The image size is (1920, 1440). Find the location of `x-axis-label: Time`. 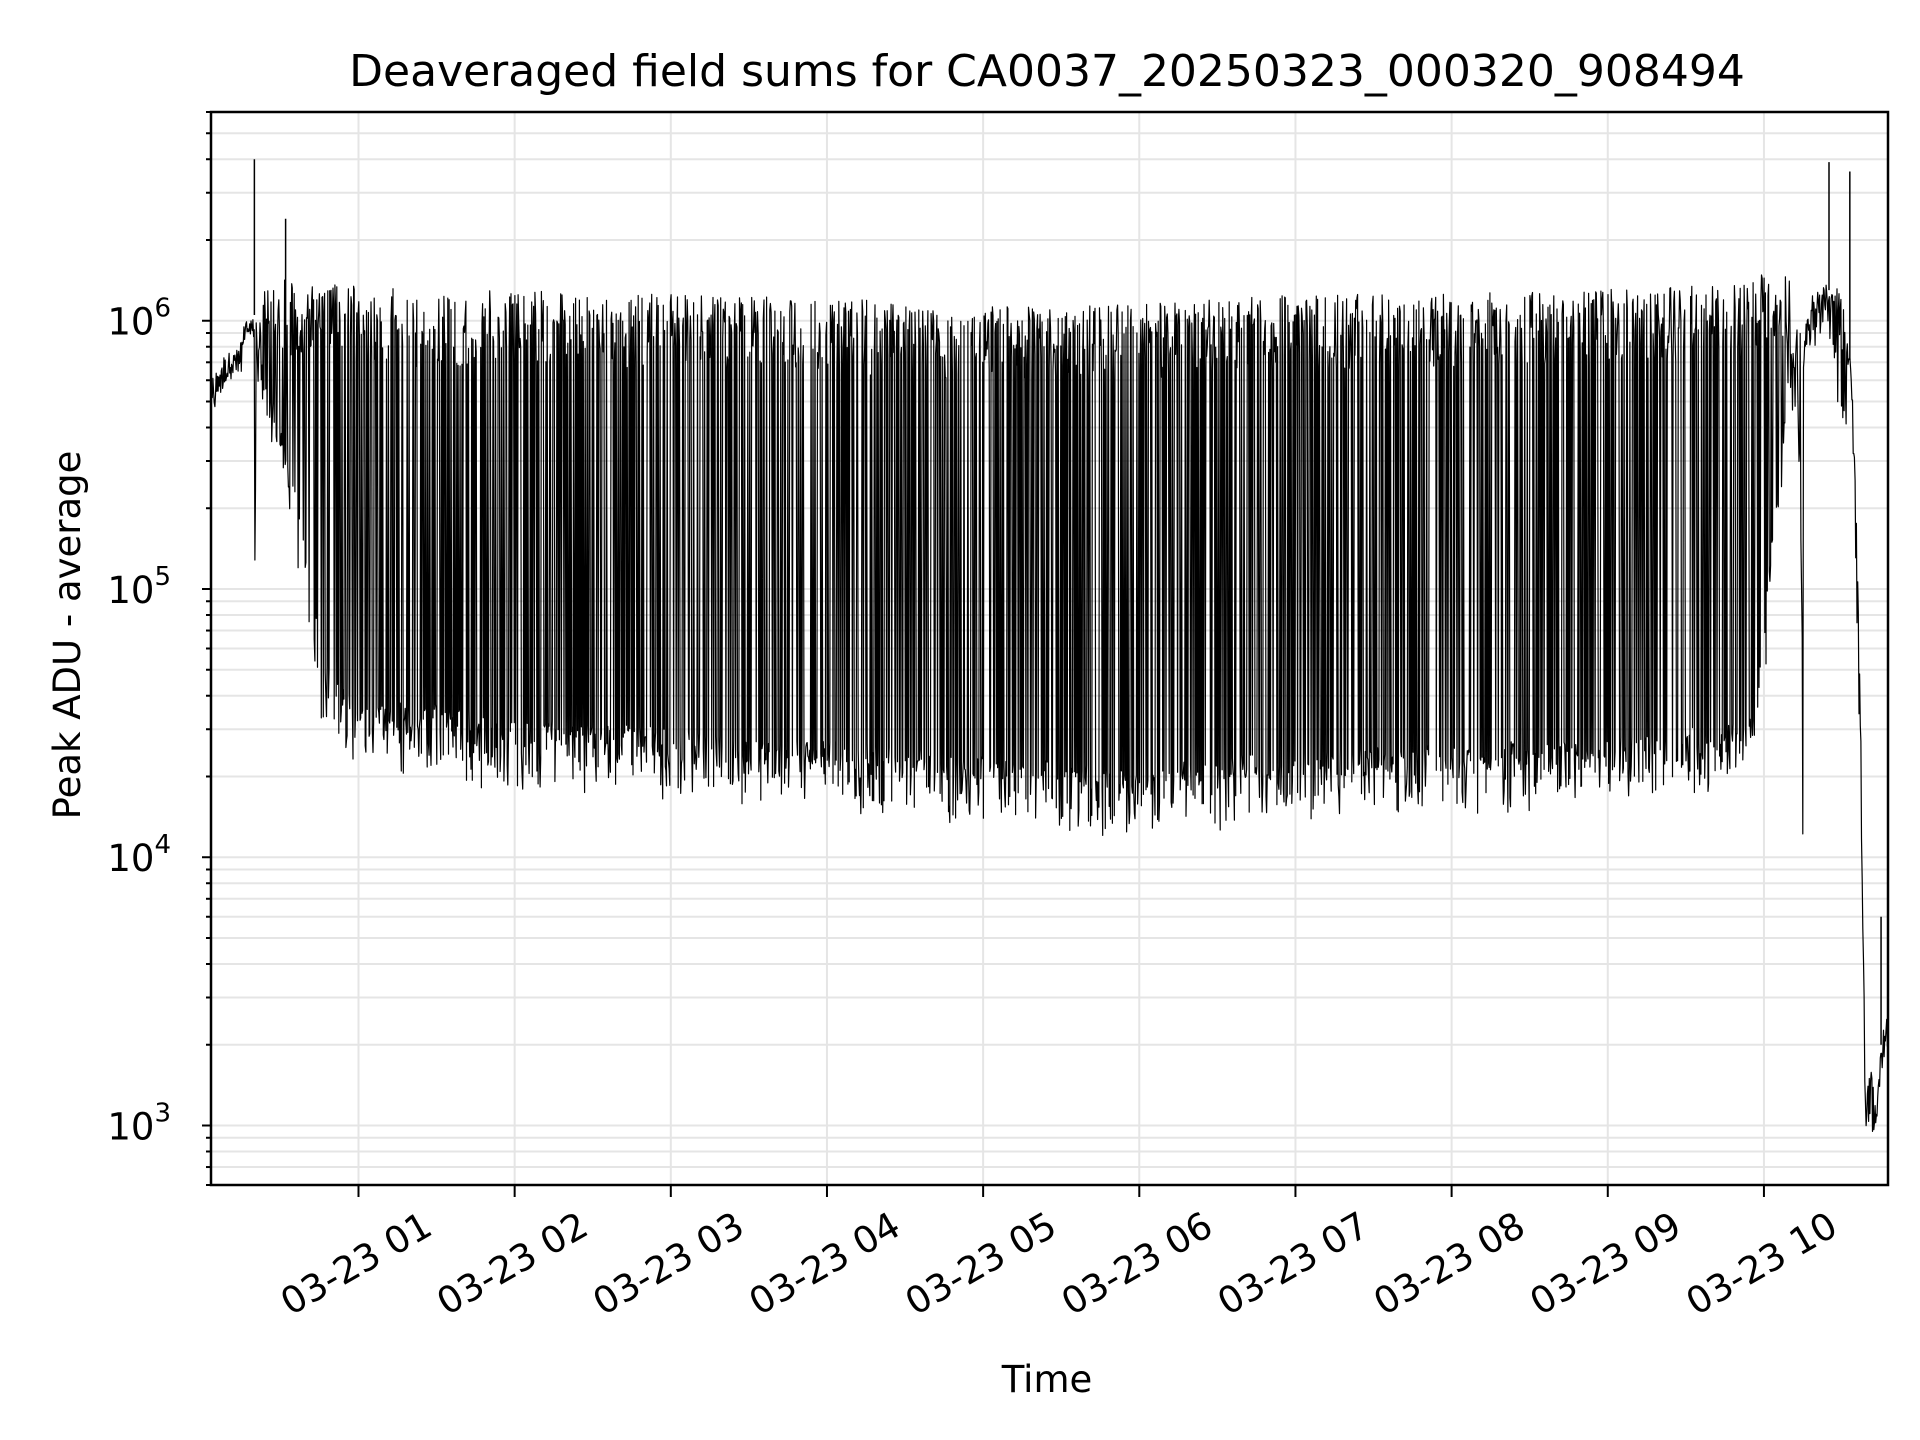

x-axis-label: Time is located at coordinates (1047, 1379).